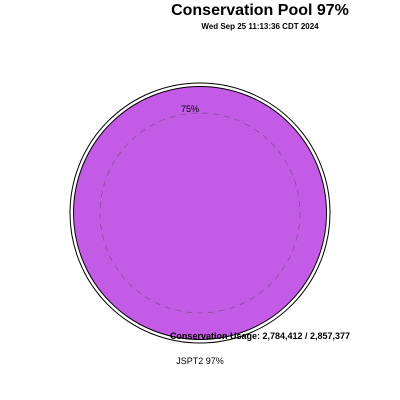  What do you see at coordinates (190, 109) in the screenshot?
I see `reference-ring-label: 75%` at bounding box center [190, 109].